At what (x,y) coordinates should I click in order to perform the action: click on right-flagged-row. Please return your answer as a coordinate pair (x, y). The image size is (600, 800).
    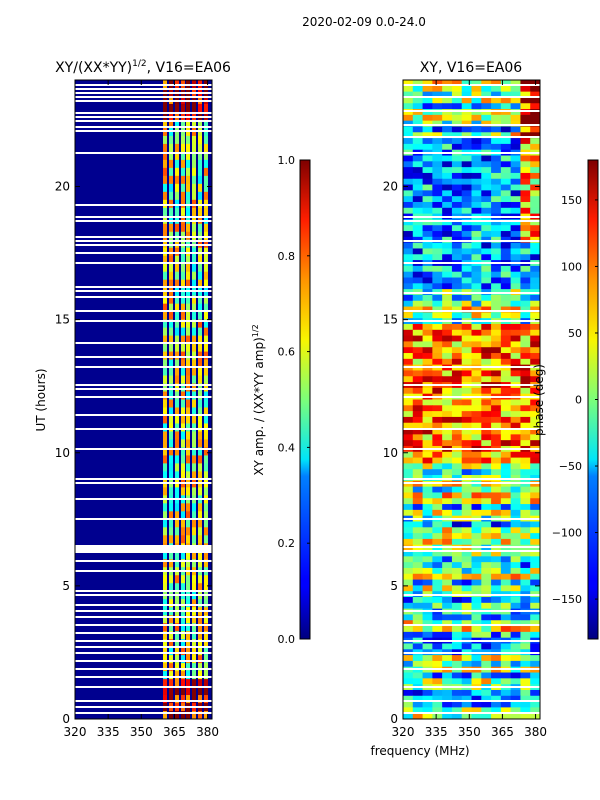
    Looking at the image, I should click on (471, 367).